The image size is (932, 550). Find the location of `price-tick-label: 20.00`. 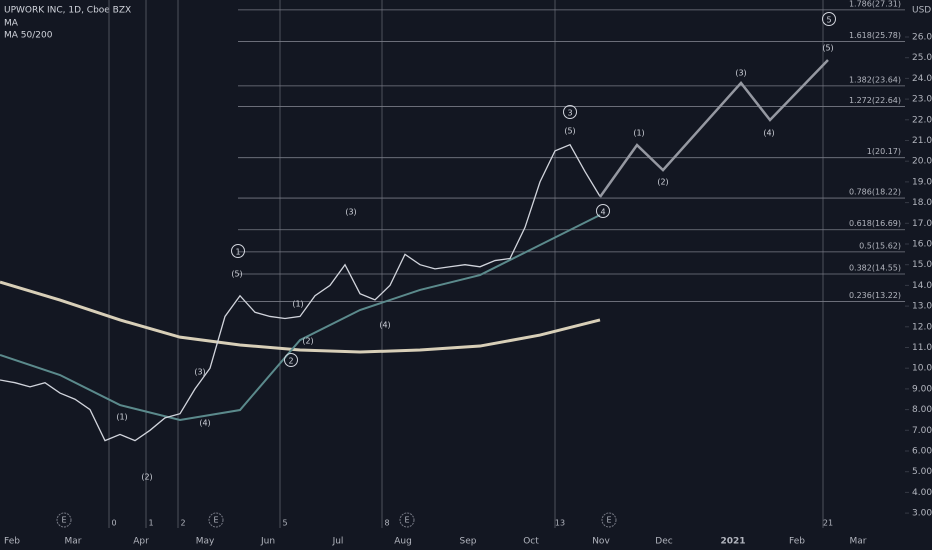

price-tick-label: 20.00 is located at coordinates (922, 162).